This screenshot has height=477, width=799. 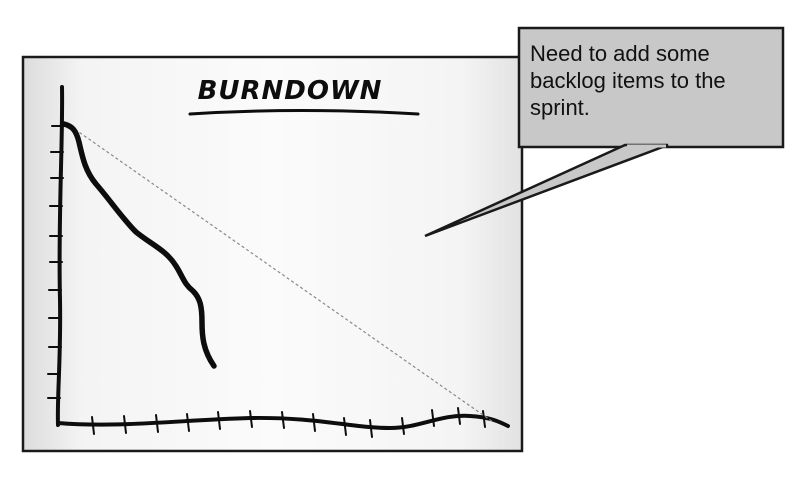 What do you see at coordinates (60, 256) in the screenshot?
I see `y-axis` at bounding box center [60, 256].